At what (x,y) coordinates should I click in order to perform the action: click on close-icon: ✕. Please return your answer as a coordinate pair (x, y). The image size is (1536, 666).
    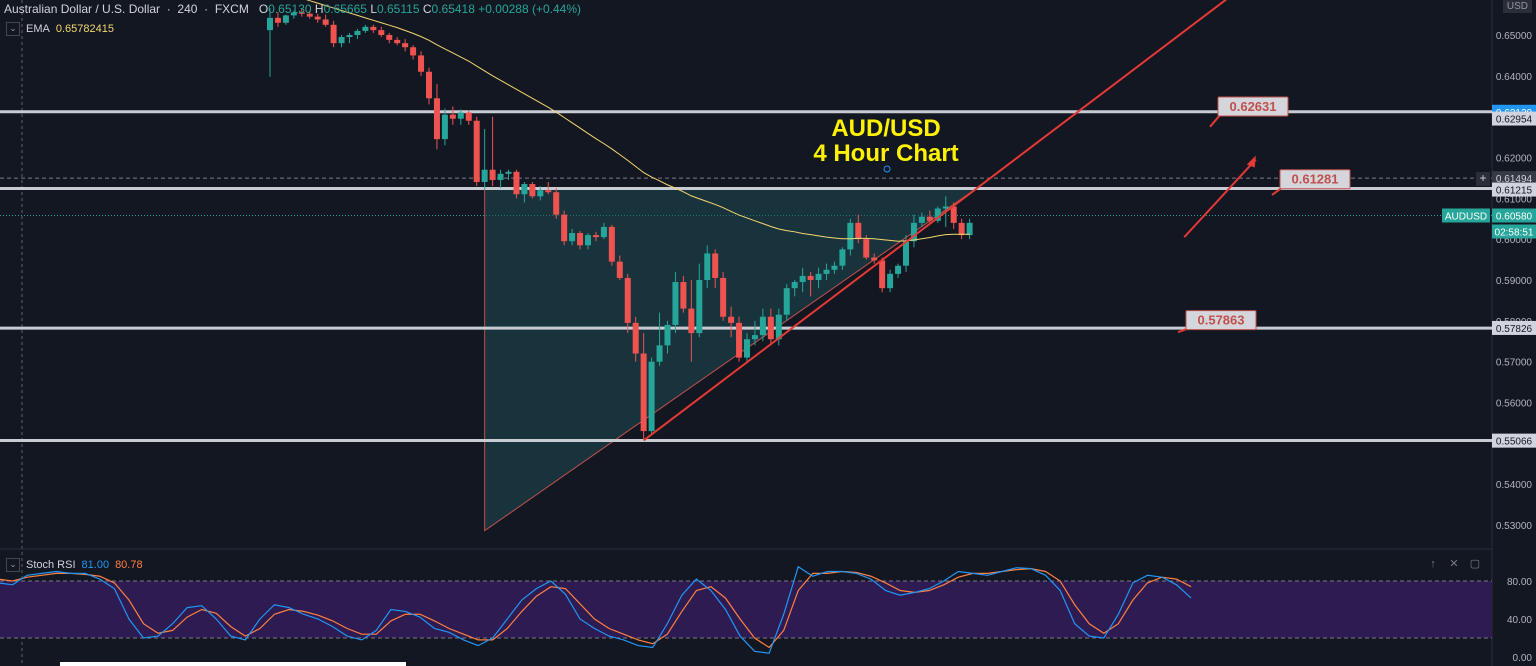
    Looking at the image, I should click on (1454, 564).